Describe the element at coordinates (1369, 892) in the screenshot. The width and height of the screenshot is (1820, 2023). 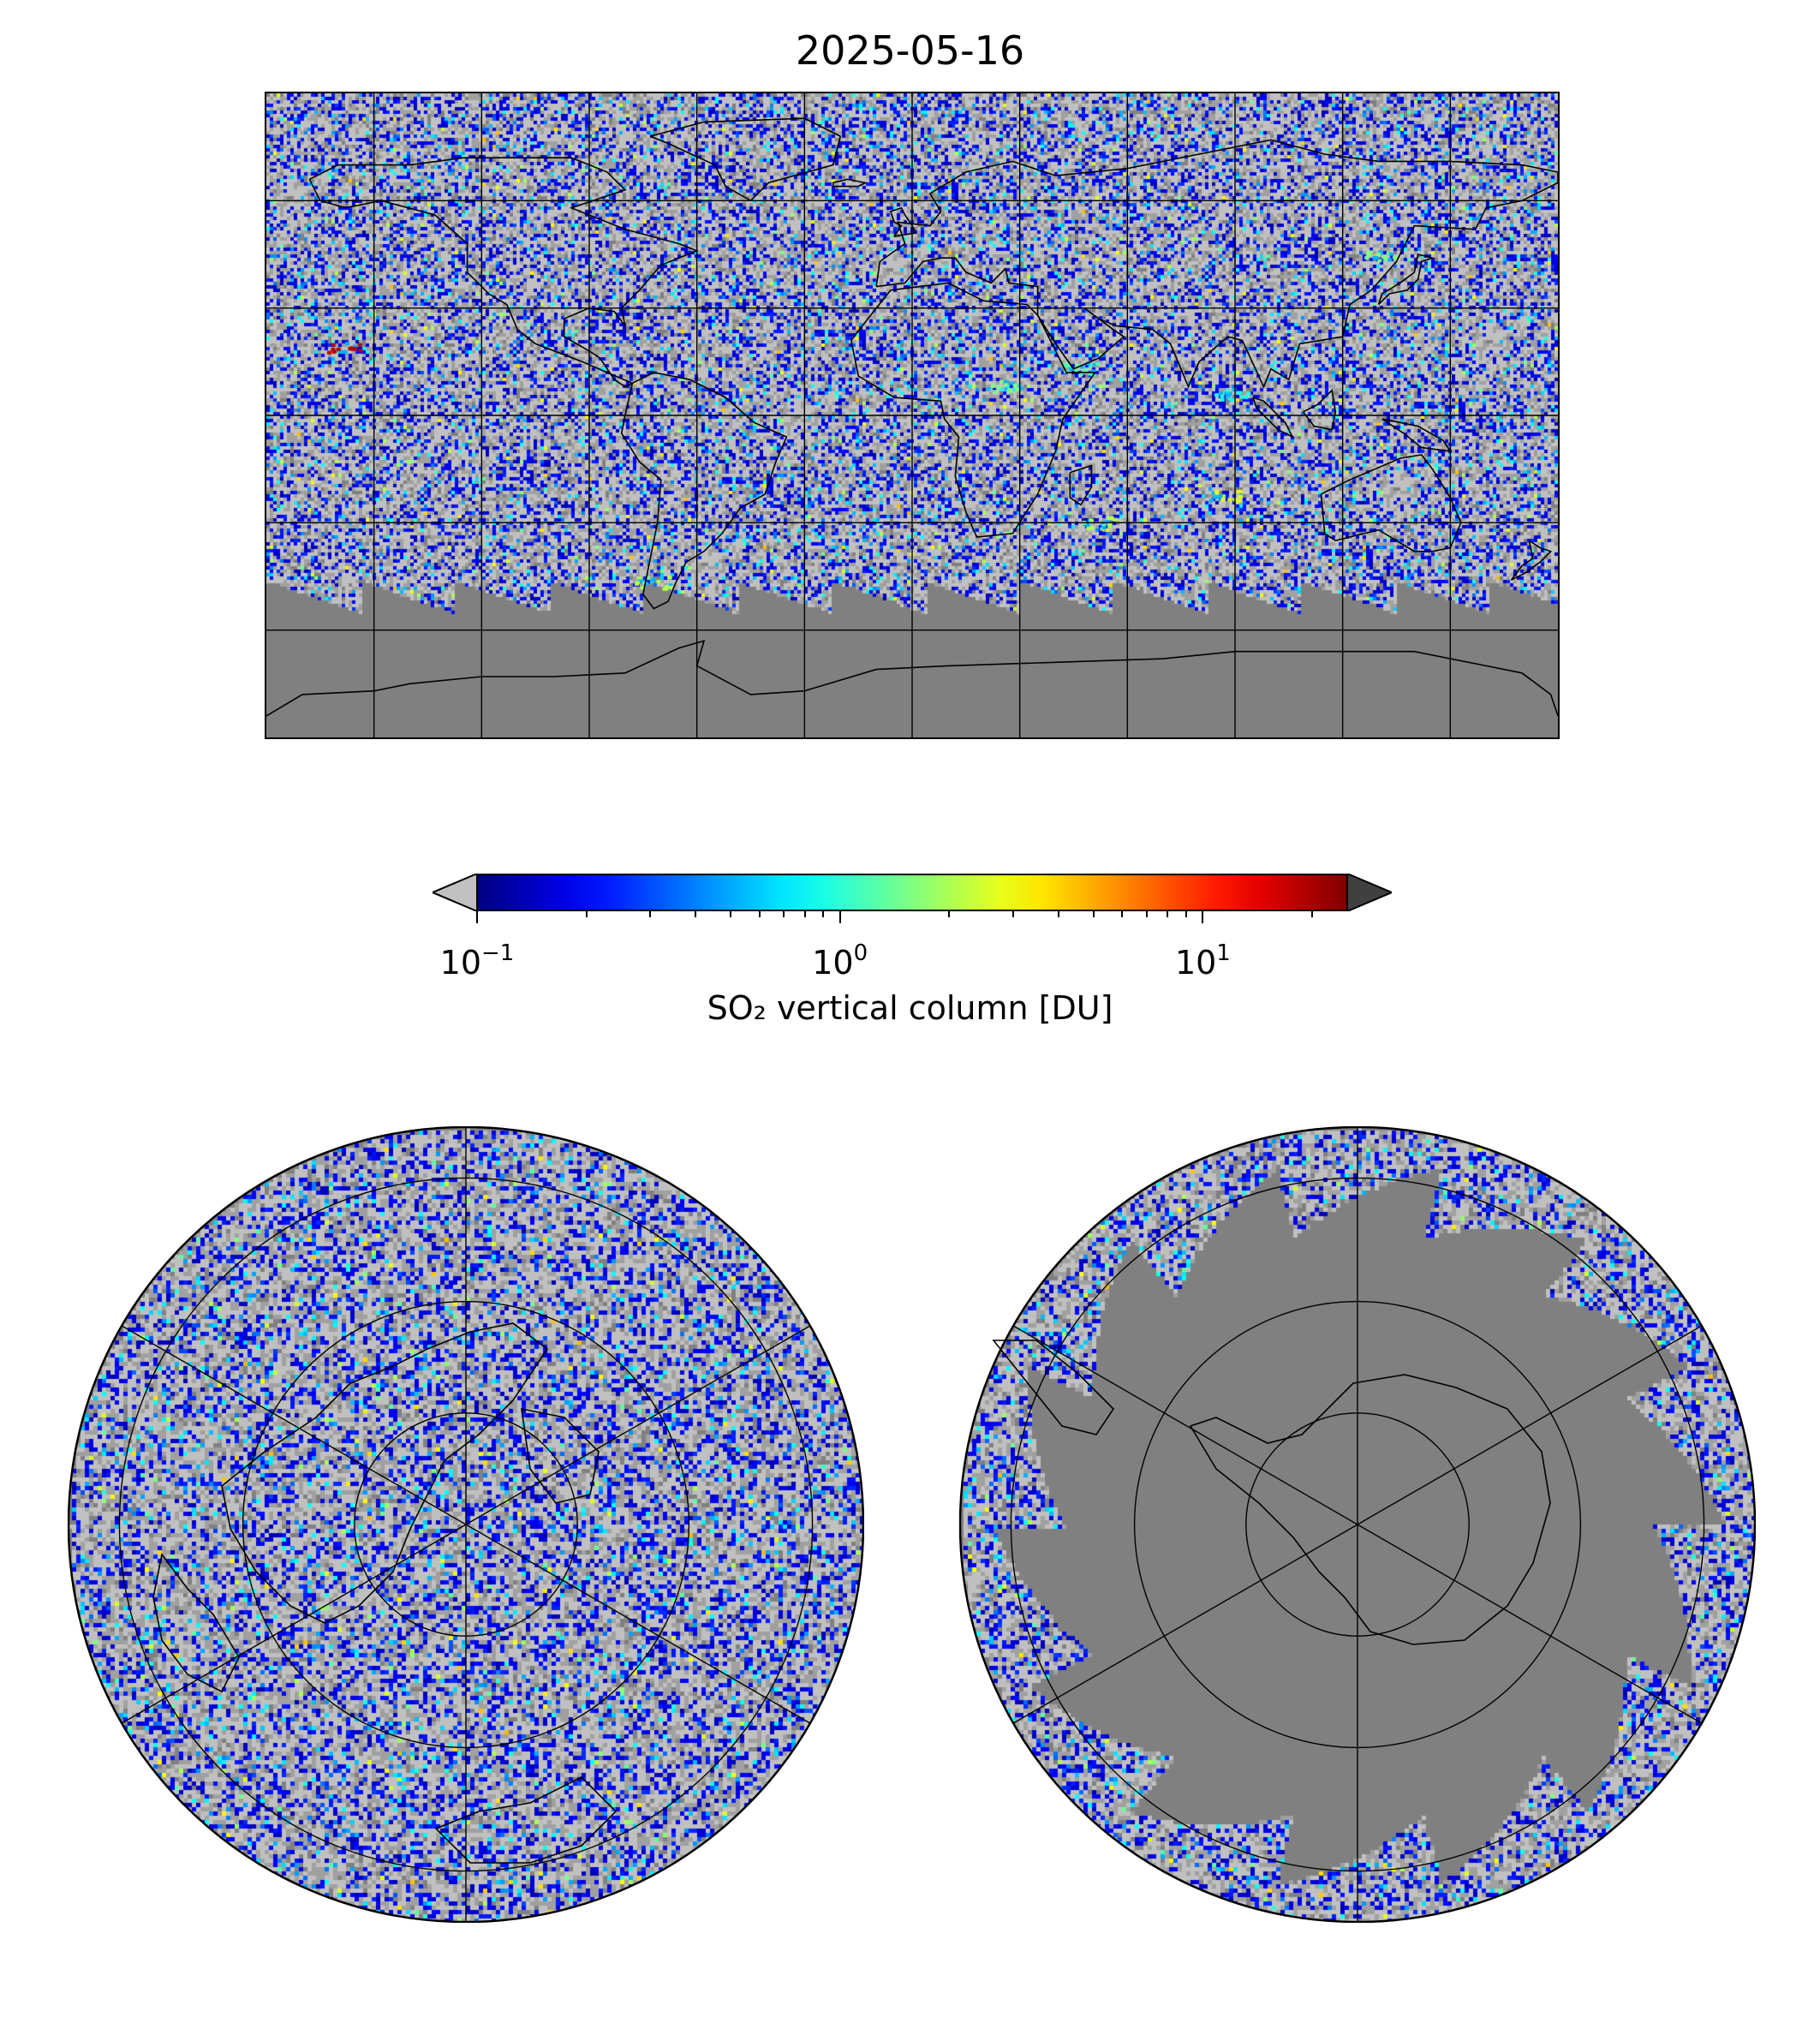
I see `colorbar-over-extension` at that location.